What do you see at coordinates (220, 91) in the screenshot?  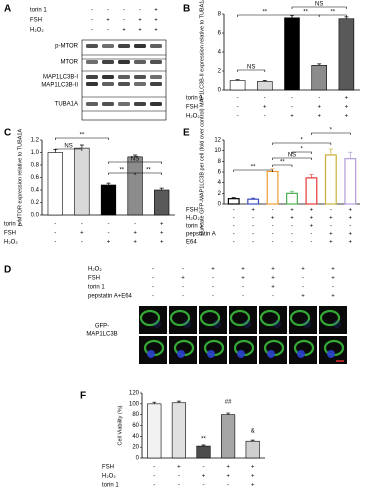 I see `y-tick-label: 0` at bounding box center [220, 91].